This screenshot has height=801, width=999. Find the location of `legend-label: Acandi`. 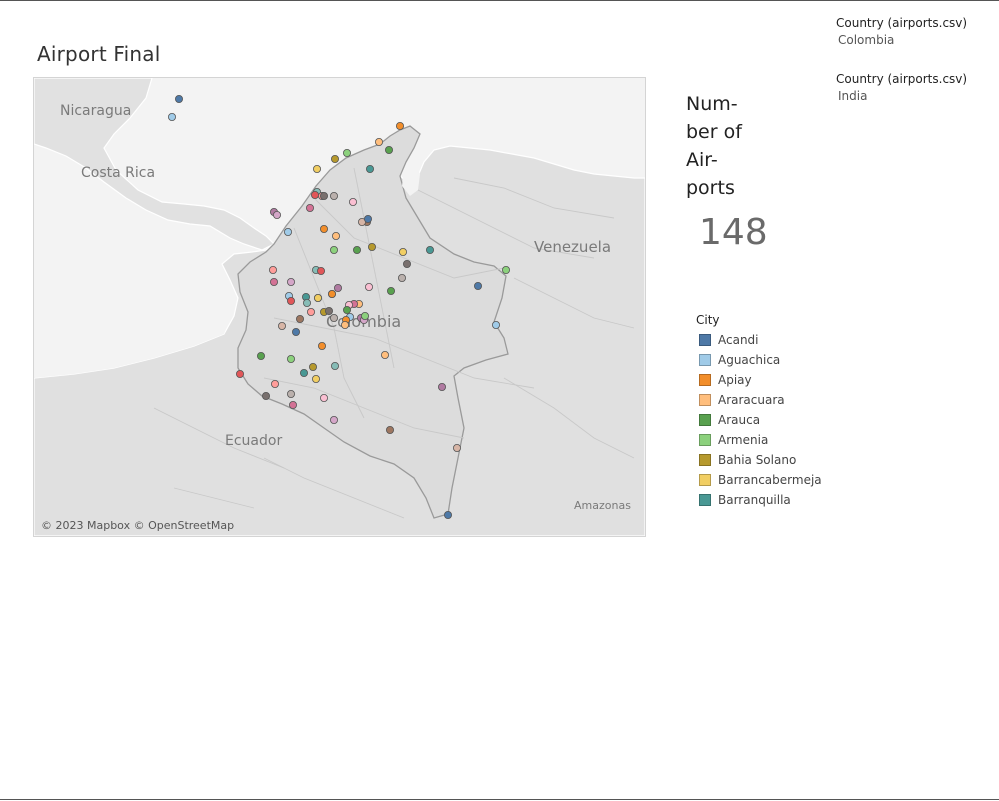

legend-label: Acandi is located at coordinates (738, 340).